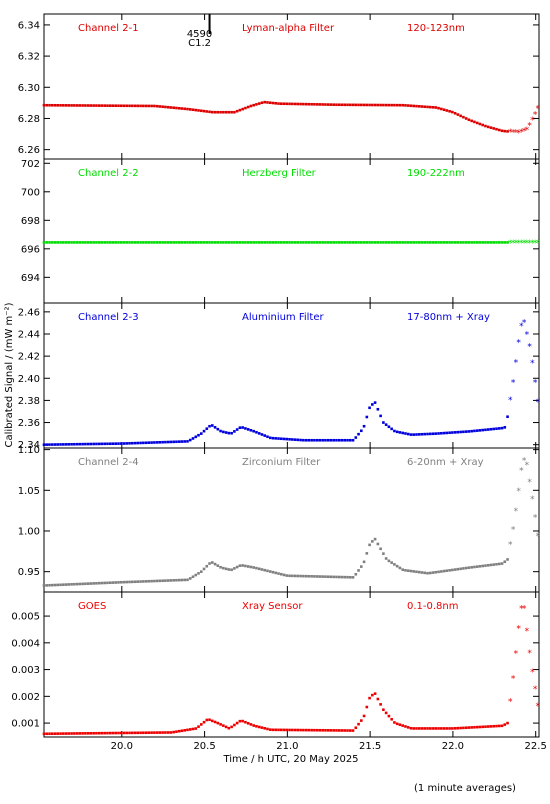 This screenshot has height=804, width=550. I want to click on y-tick-label: 0.005, so click(25, 617).